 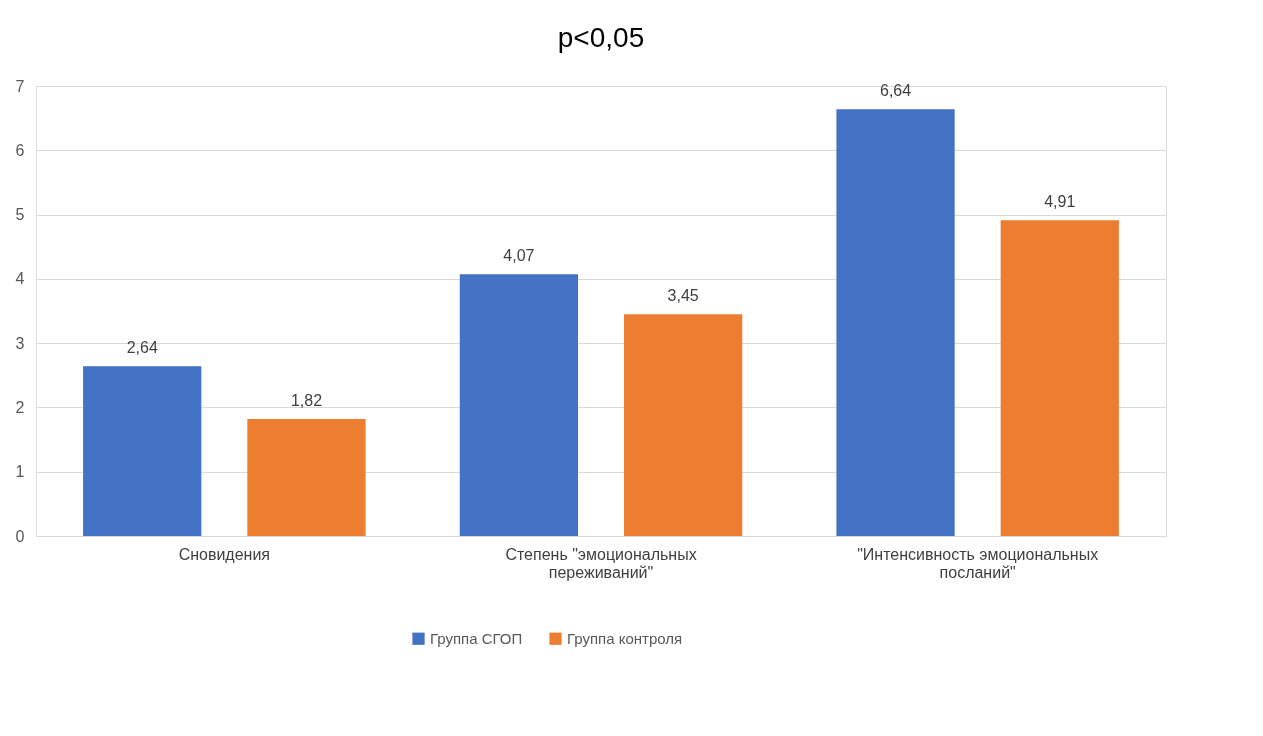 What do you see at coordinates (20, 343) in the screenshot?
I see `y-tick-label: 3` at bounding box center [20, 343].